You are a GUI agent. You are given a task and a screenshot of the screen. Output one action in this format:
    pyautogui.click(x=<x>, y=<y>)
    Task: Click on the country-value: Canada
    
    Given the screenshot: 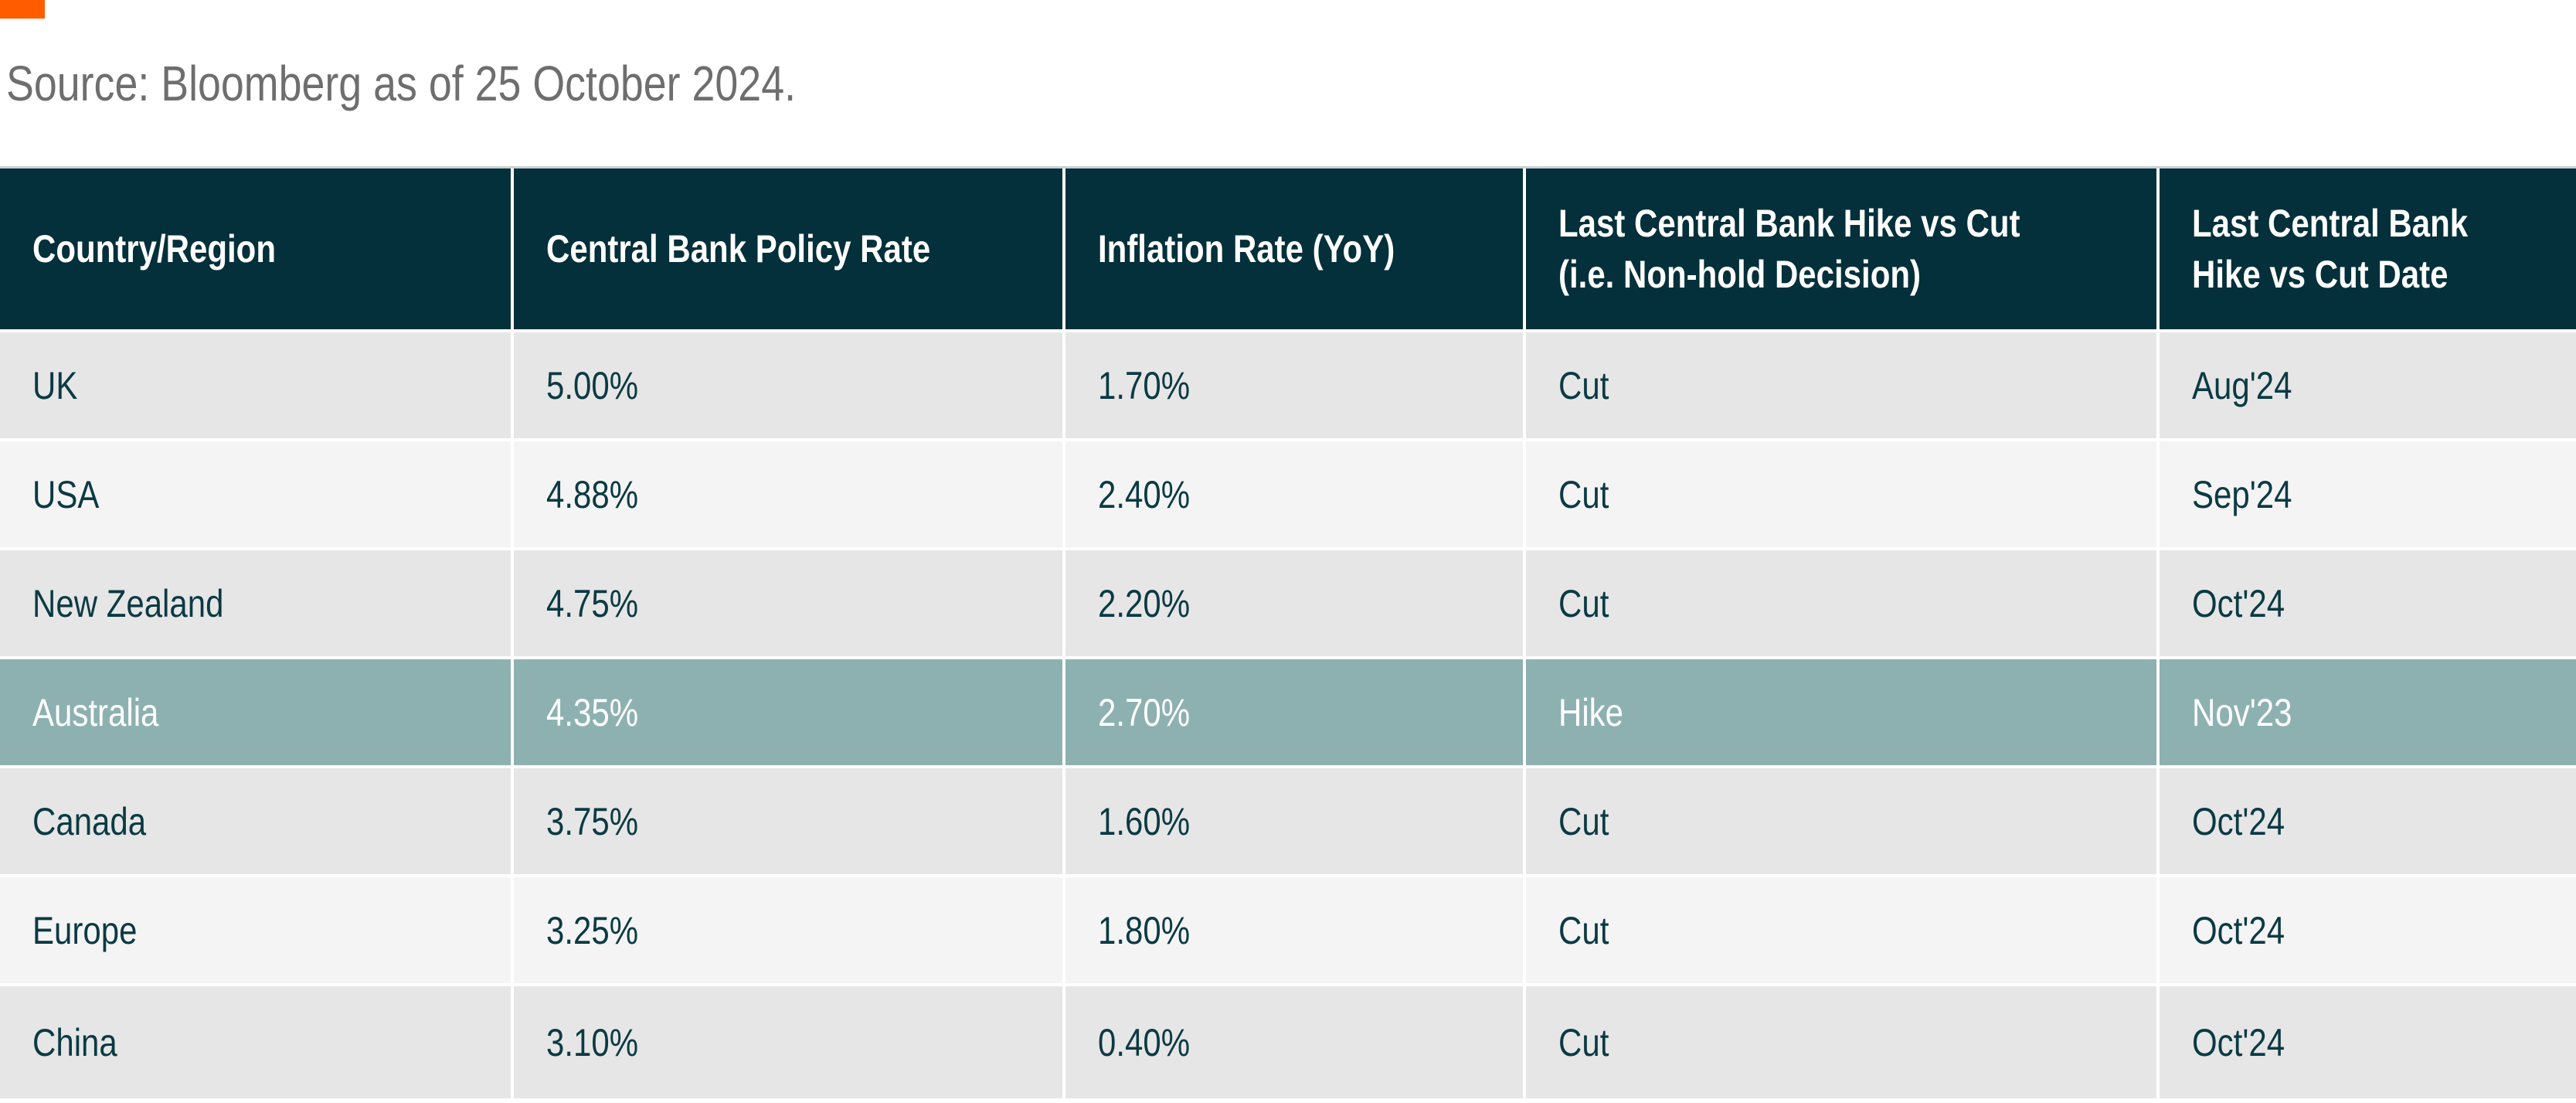 What is the action you would take?
    pyautogui.click(x=89, y=821)
    